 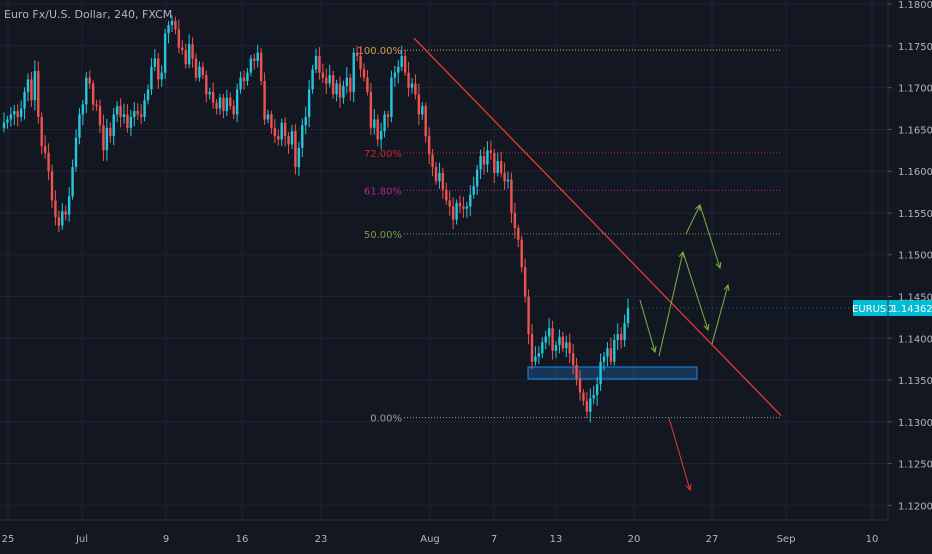 What do you see at coordinates (612, 373) in the screenshot?
I see `support-zone` at bounding box center [612, 373].